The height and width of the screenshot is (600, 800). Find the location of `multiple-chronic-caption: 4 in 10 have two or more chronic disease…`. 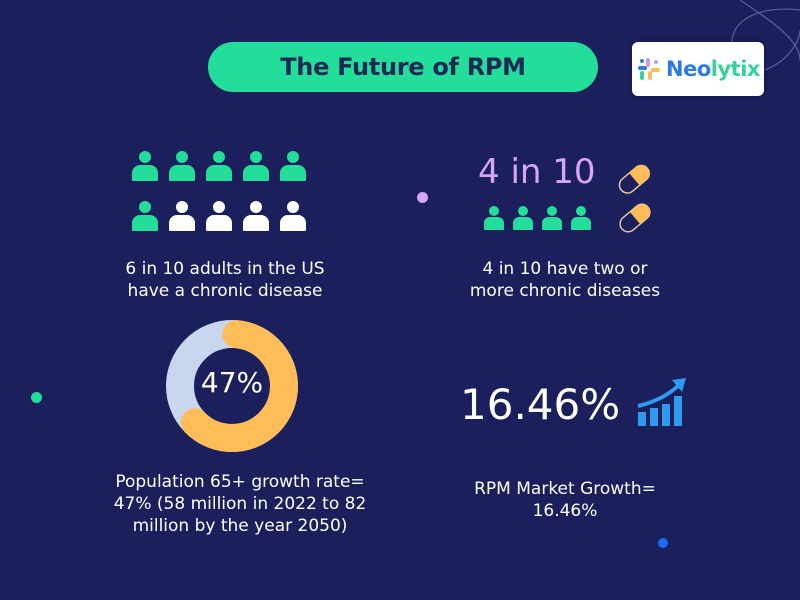

multiple-chronic-caption: 4 in 10 have two or more chronic disease… is located at coordinates (565, 280).